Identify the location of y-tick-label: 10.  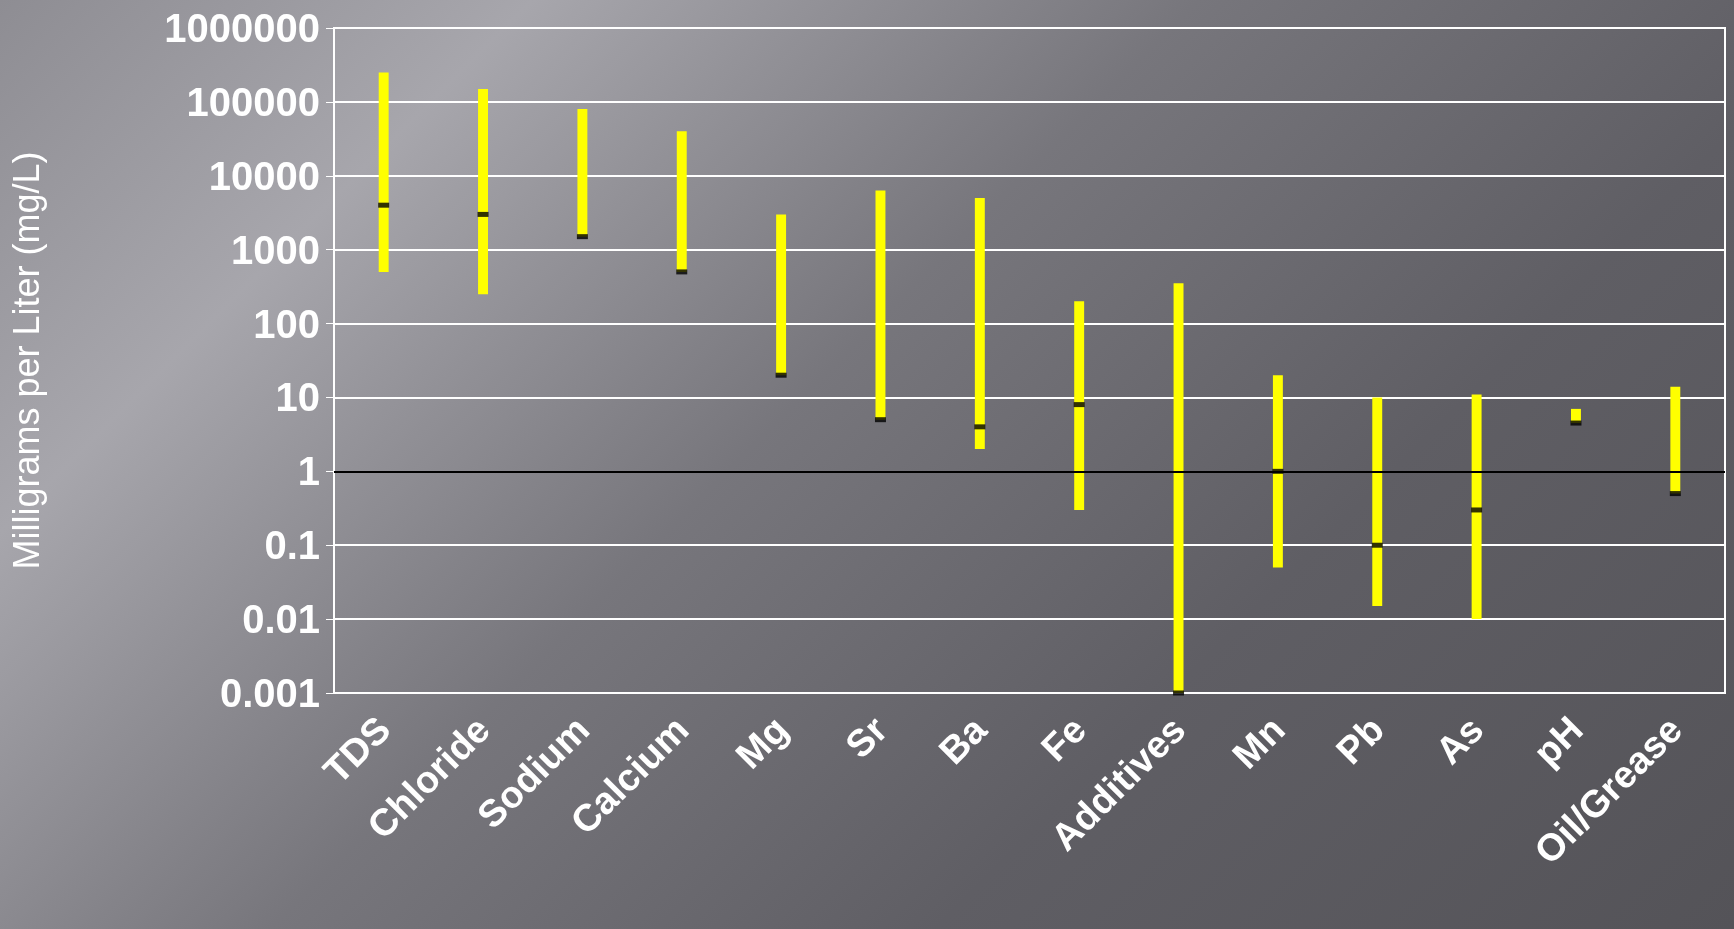
(297, 397).